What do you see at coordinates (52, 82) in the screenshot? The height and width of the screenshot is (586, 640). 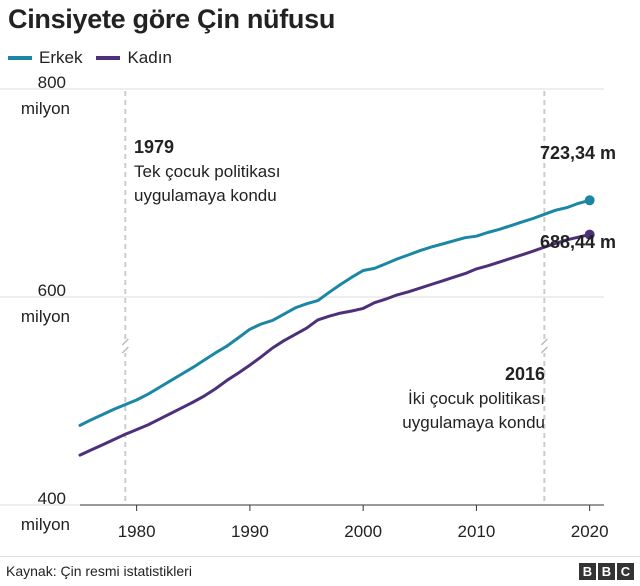 I see `y-tick-label: 800` at bounding box center [52, 82].